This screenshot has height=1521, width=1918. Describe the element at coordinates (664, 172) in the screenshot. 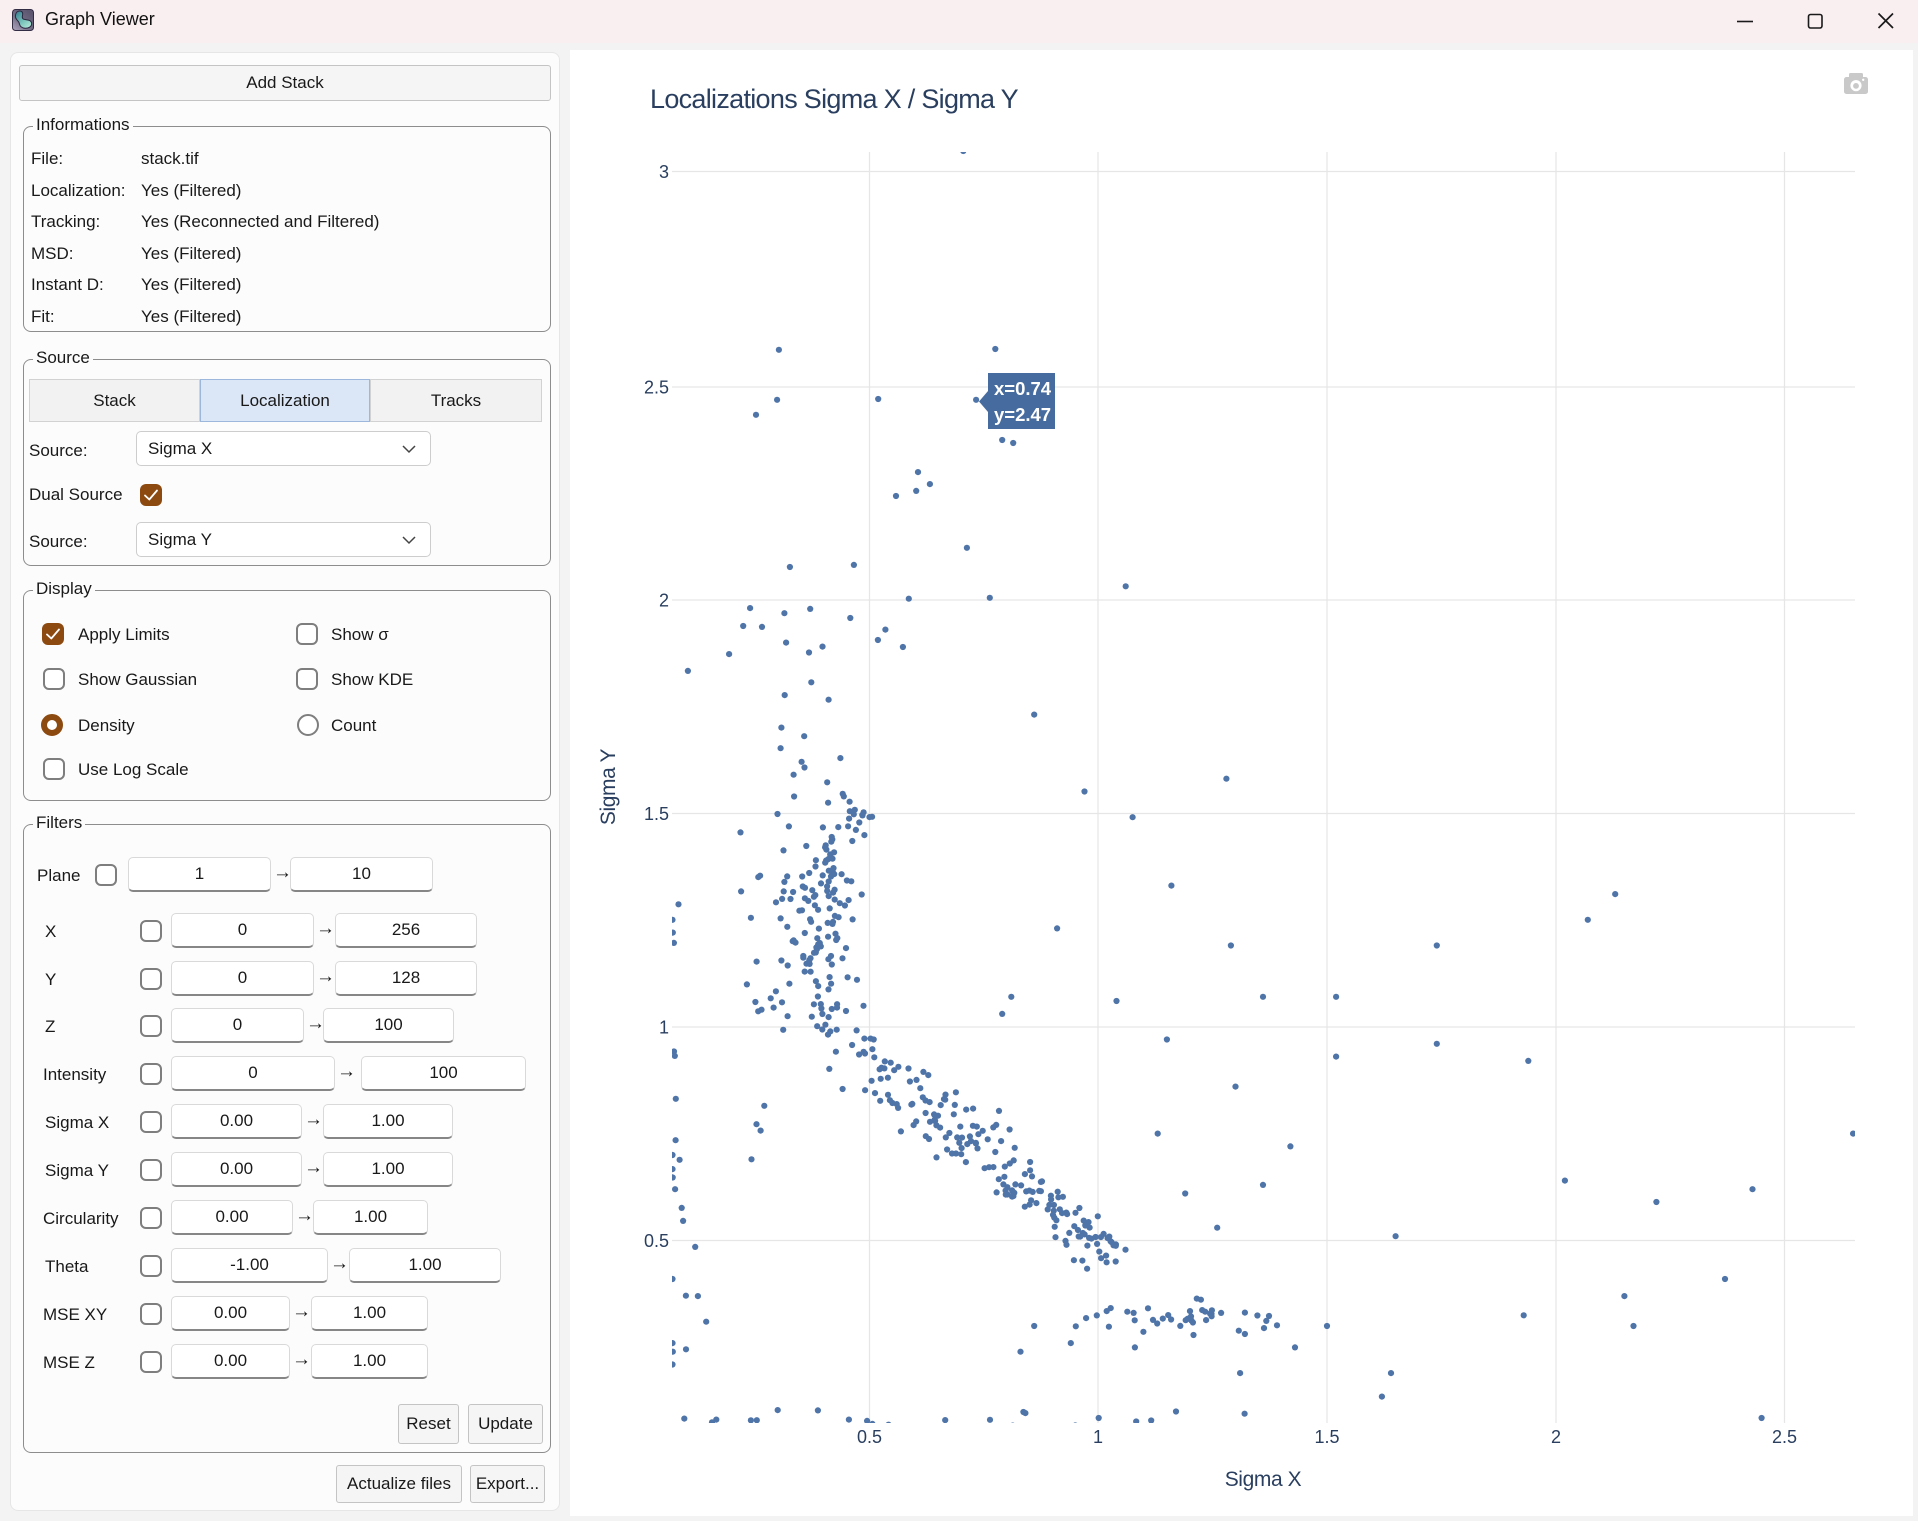

I see `svg-text: 3` at that location.